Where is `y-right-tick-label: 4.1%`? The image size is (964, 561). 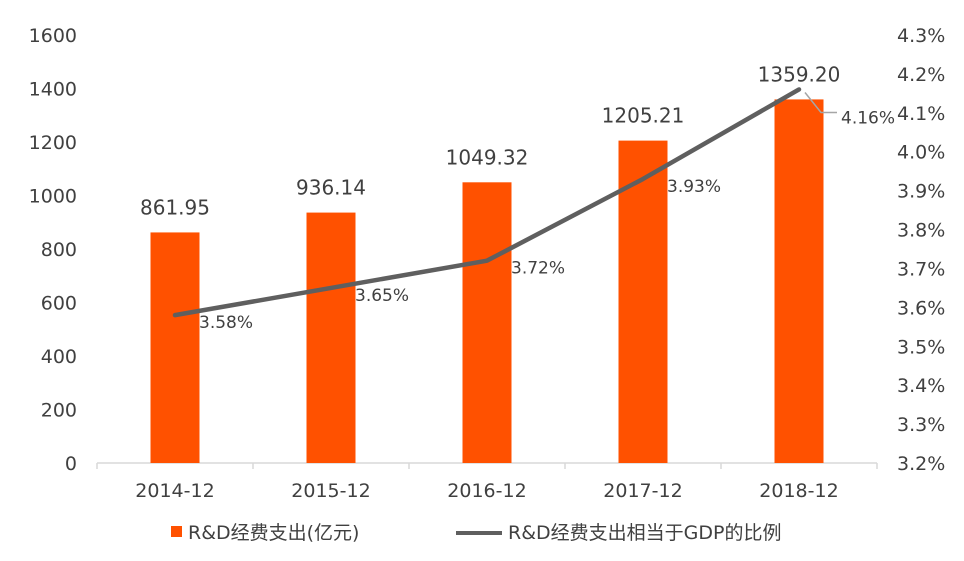 y-right-tick-label: 4.1% is located at coordinates (921, 114).